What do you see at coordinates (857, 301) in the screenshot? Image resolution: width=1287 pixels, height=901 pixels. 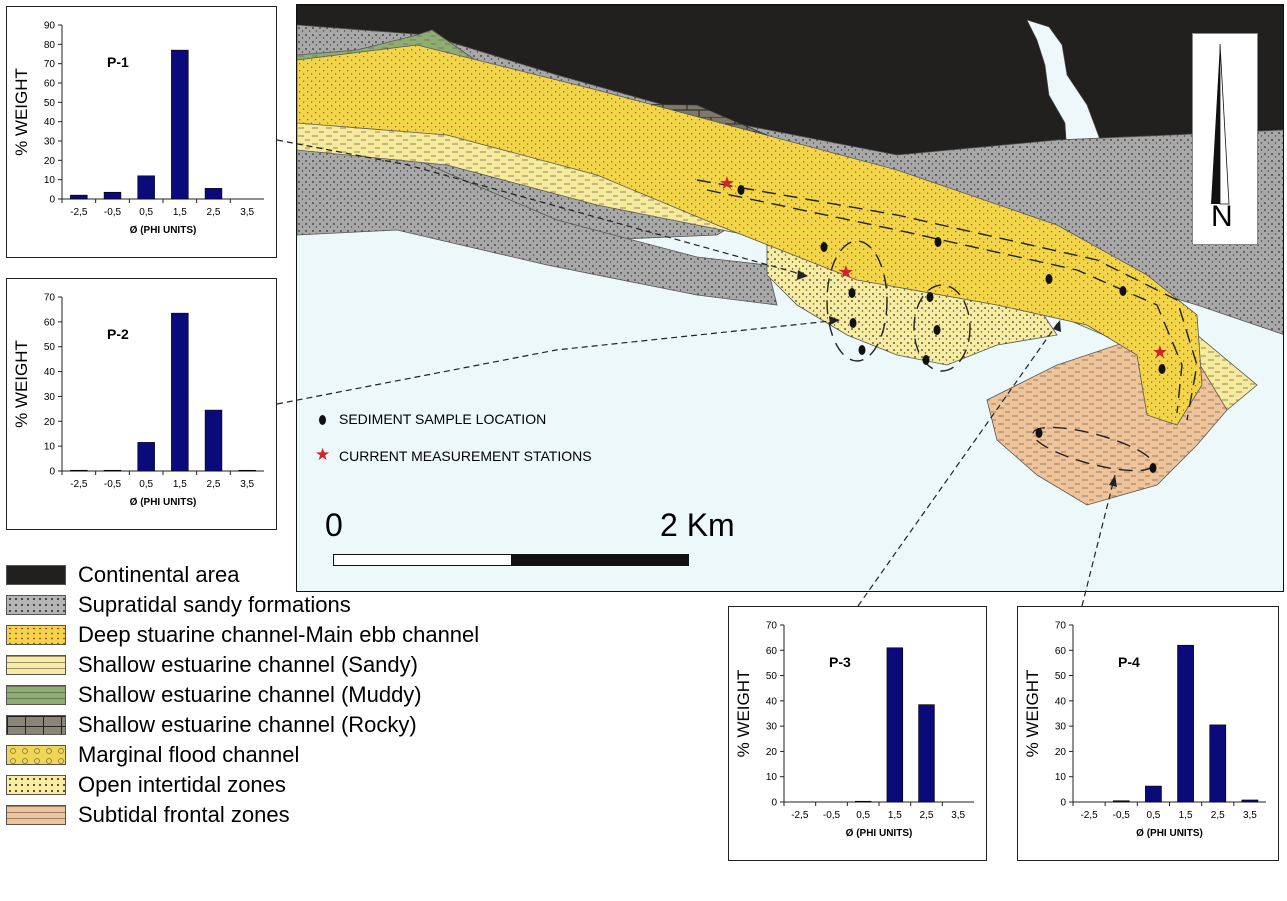 I see `flood-channel-ellipse` at bounding box center [857, 301].